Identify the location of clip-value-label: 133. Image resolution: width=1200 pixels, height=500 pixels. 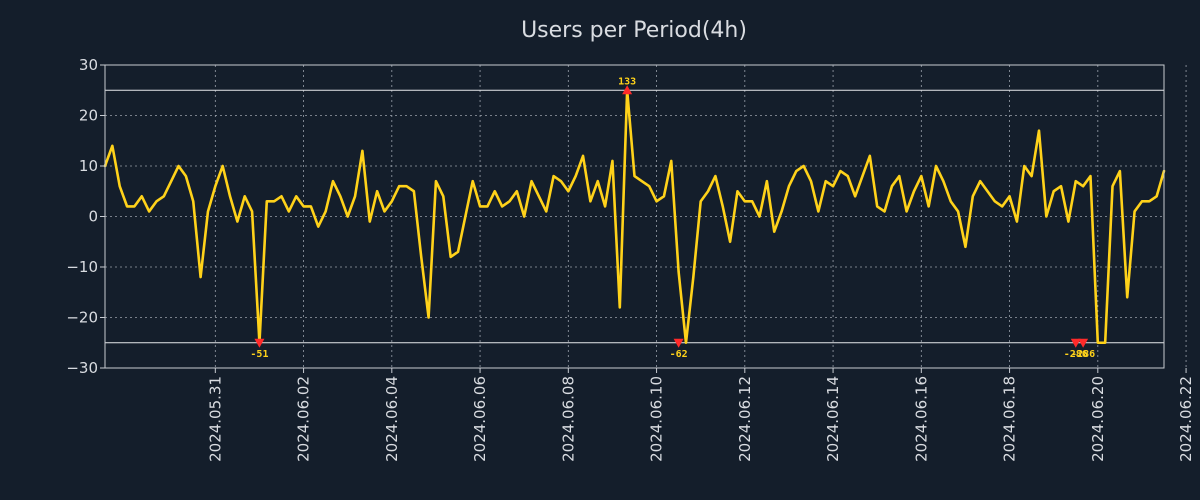
(627, 81).